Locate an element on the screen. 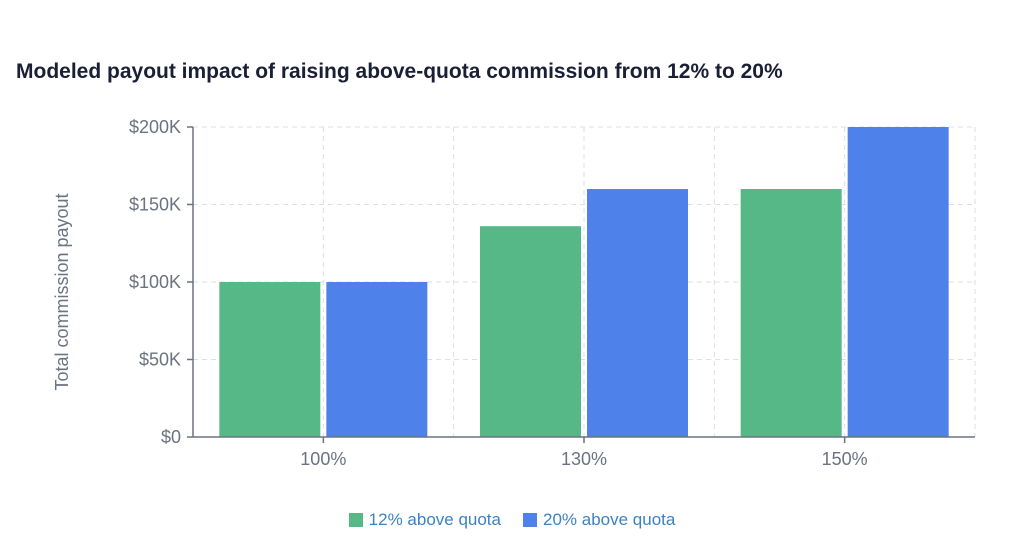 This screenshot has width=1024, height=559. legend-item-series-1: 12% above quota is located at coordinates (424, 520).